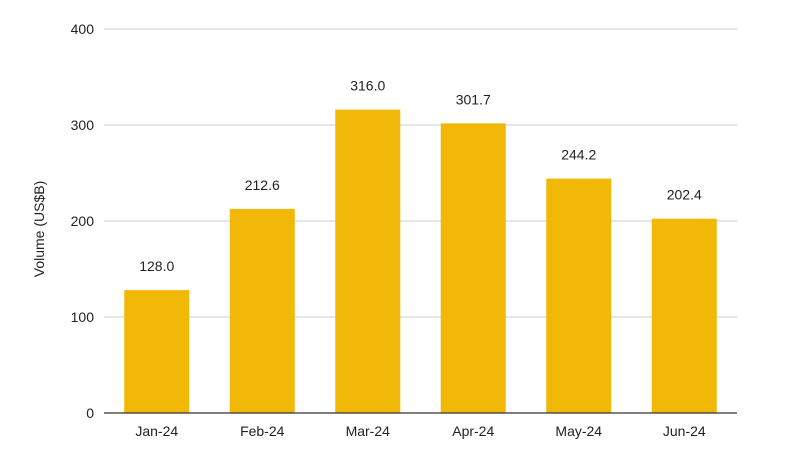 The width and height of the screenshot is (803, 462). Describe the element at coordinates (83, 29) in the screenshot. I see `y-tick-label: 400` at that location.